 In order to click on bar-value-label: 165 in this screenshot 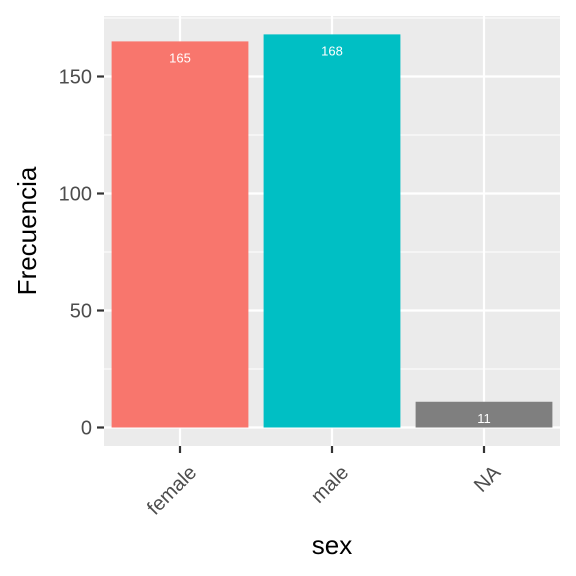, I will do `click(180, 57)`.